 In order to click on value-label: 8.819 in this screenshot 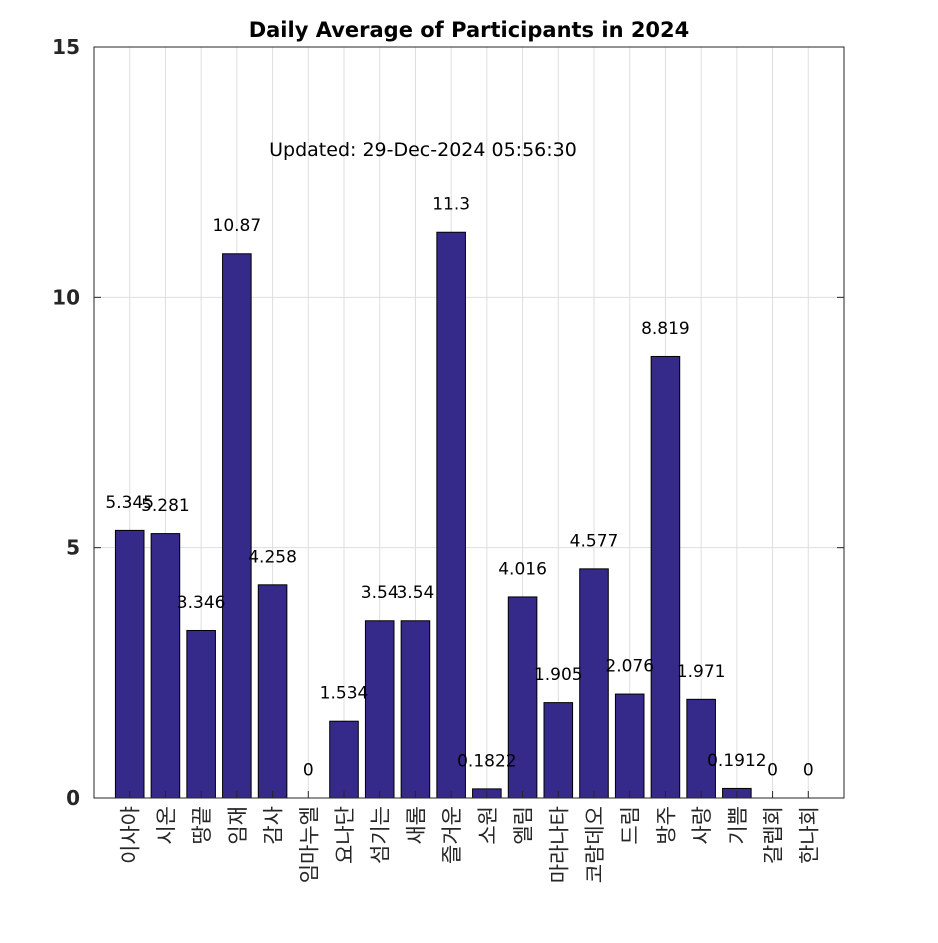, I will do `click(665, 329)`.